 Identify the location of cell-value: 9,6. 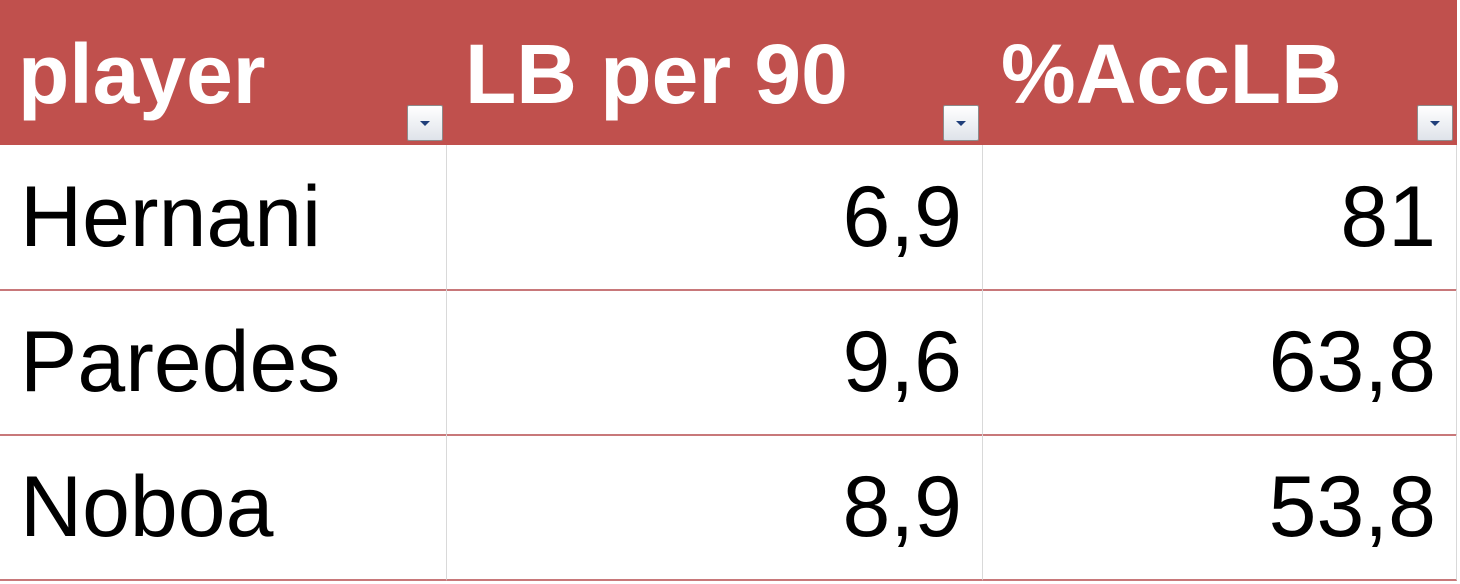
(902, 361).